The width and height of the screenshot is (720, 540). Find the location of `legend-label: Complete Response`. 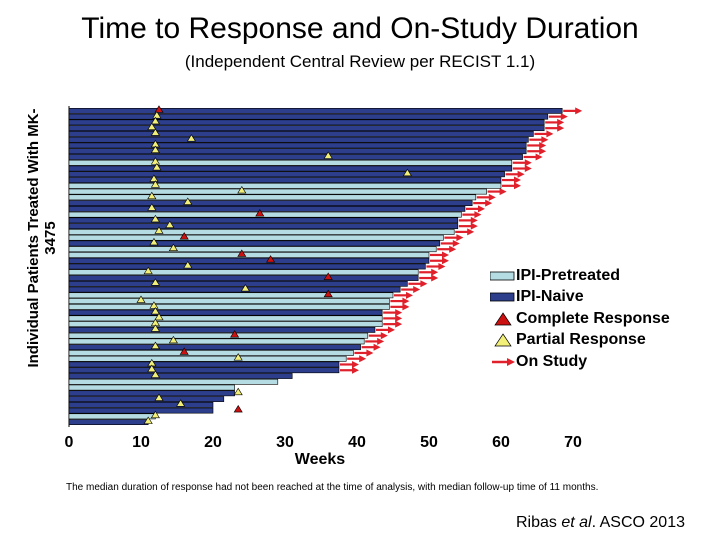

legend-label: Complete Response is located at coordinates (593, 318).